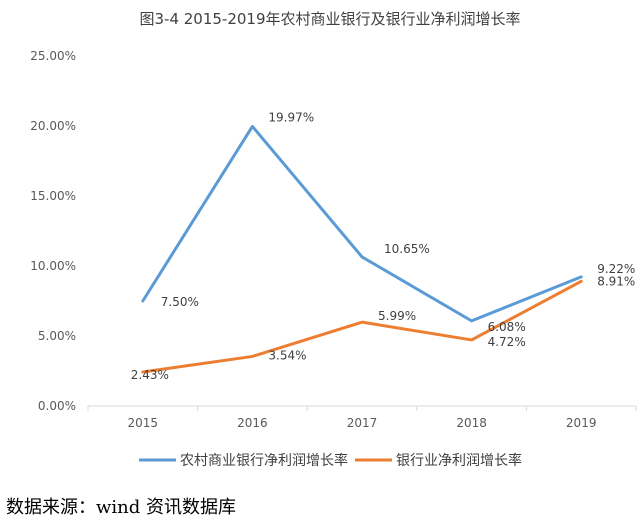 This screenshot has height=530, width=641. What do you see at coordinates (252, 423) in the screenshot?
I see `x-tick-label: 2016` at bounding box center [252, 423].